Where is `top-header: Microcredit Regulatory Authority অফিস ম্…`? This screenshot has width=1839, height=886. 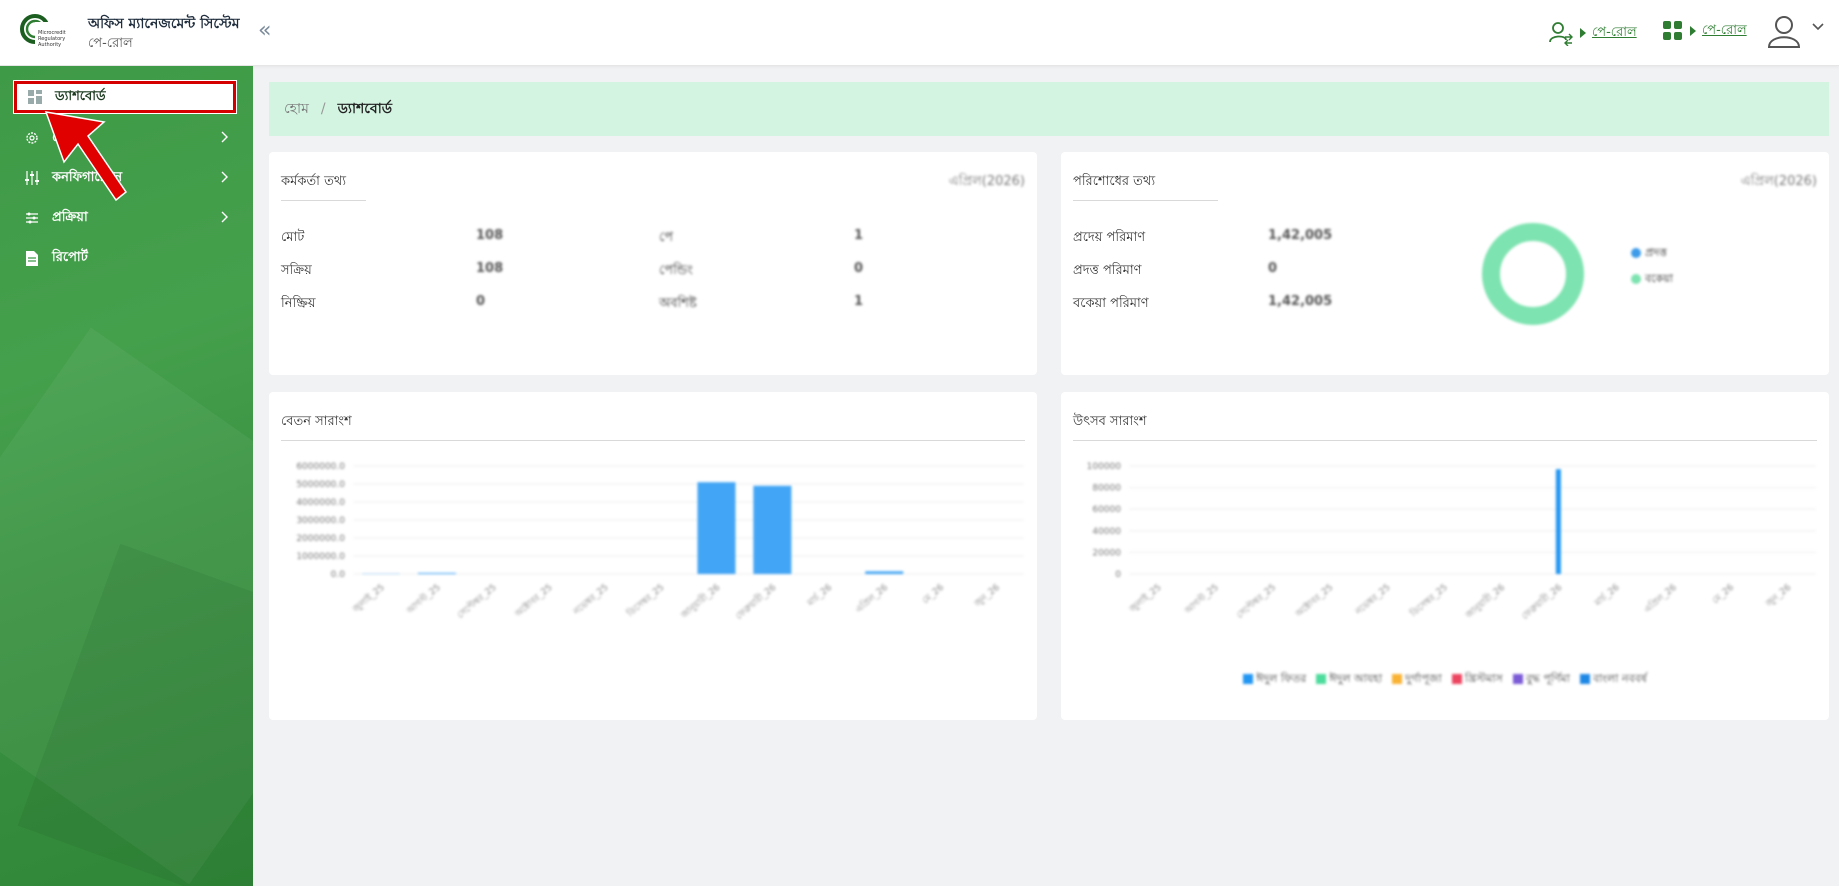 top-header: Microcredit Regulatory Authority অফিস ম্… is located at coordinates (919, 33).